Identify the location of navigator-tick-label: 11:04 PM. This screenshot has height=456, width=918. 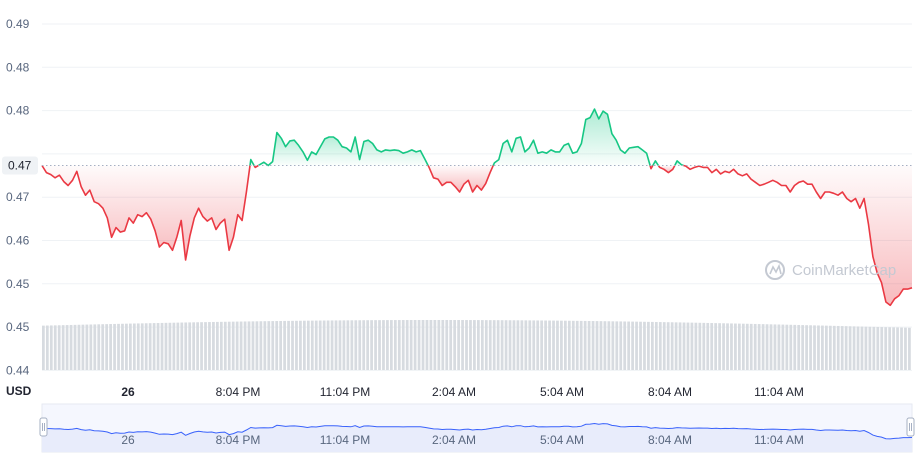
(345, 440).